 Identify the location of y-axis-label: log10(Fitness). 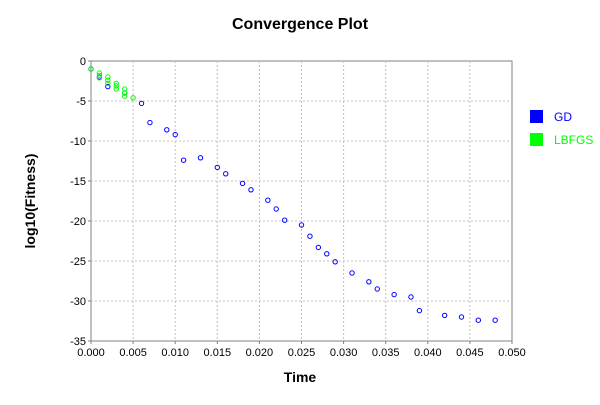
(30, 201).